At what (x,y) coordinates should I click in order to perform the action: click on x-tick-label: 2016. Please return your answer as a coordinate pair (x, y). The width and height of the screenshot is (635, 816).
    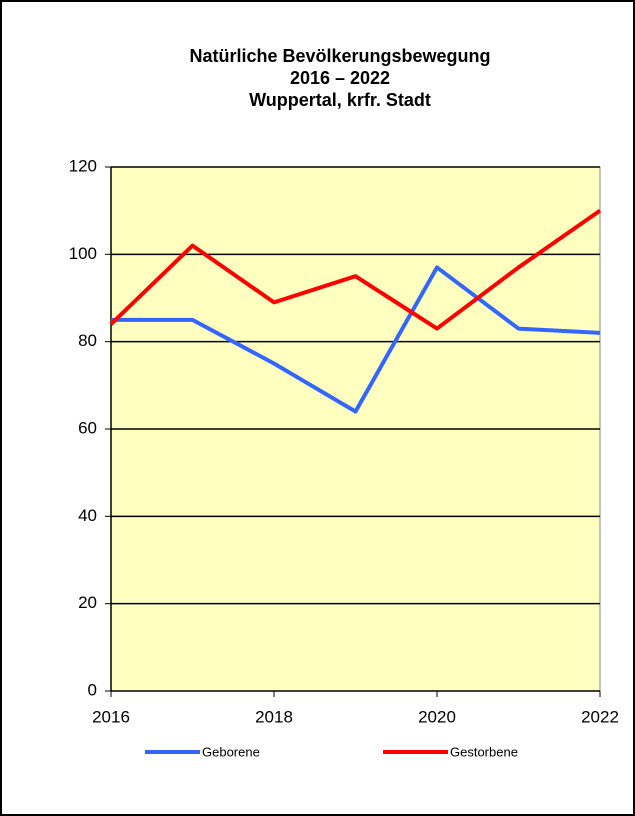
    Looking at the image, I should click on (111, 716).